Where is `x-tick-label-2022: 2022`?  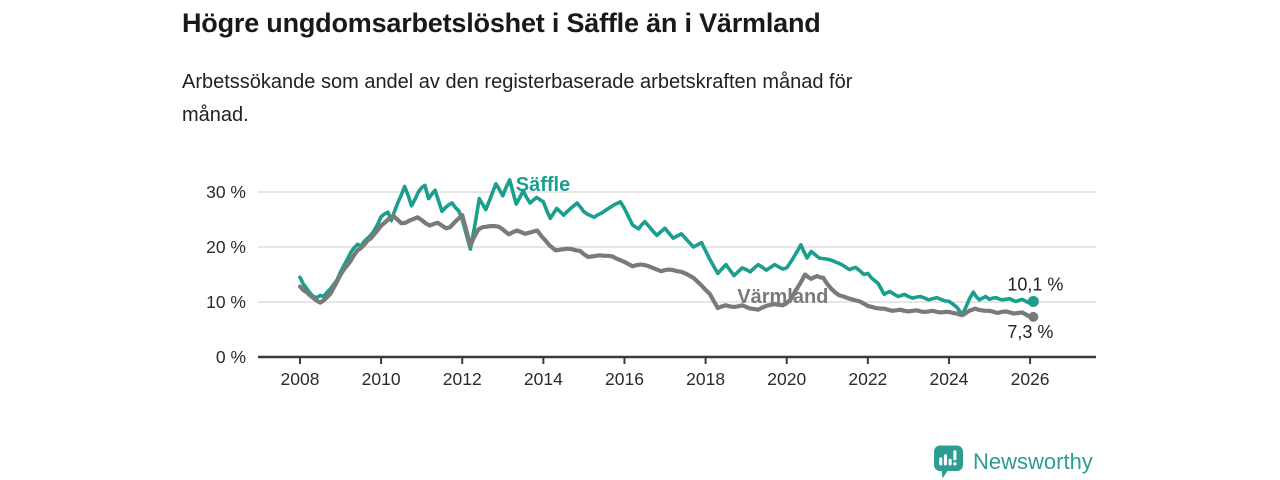
x-tick-label-2022: 2022 is located at coordinates (867, 379).